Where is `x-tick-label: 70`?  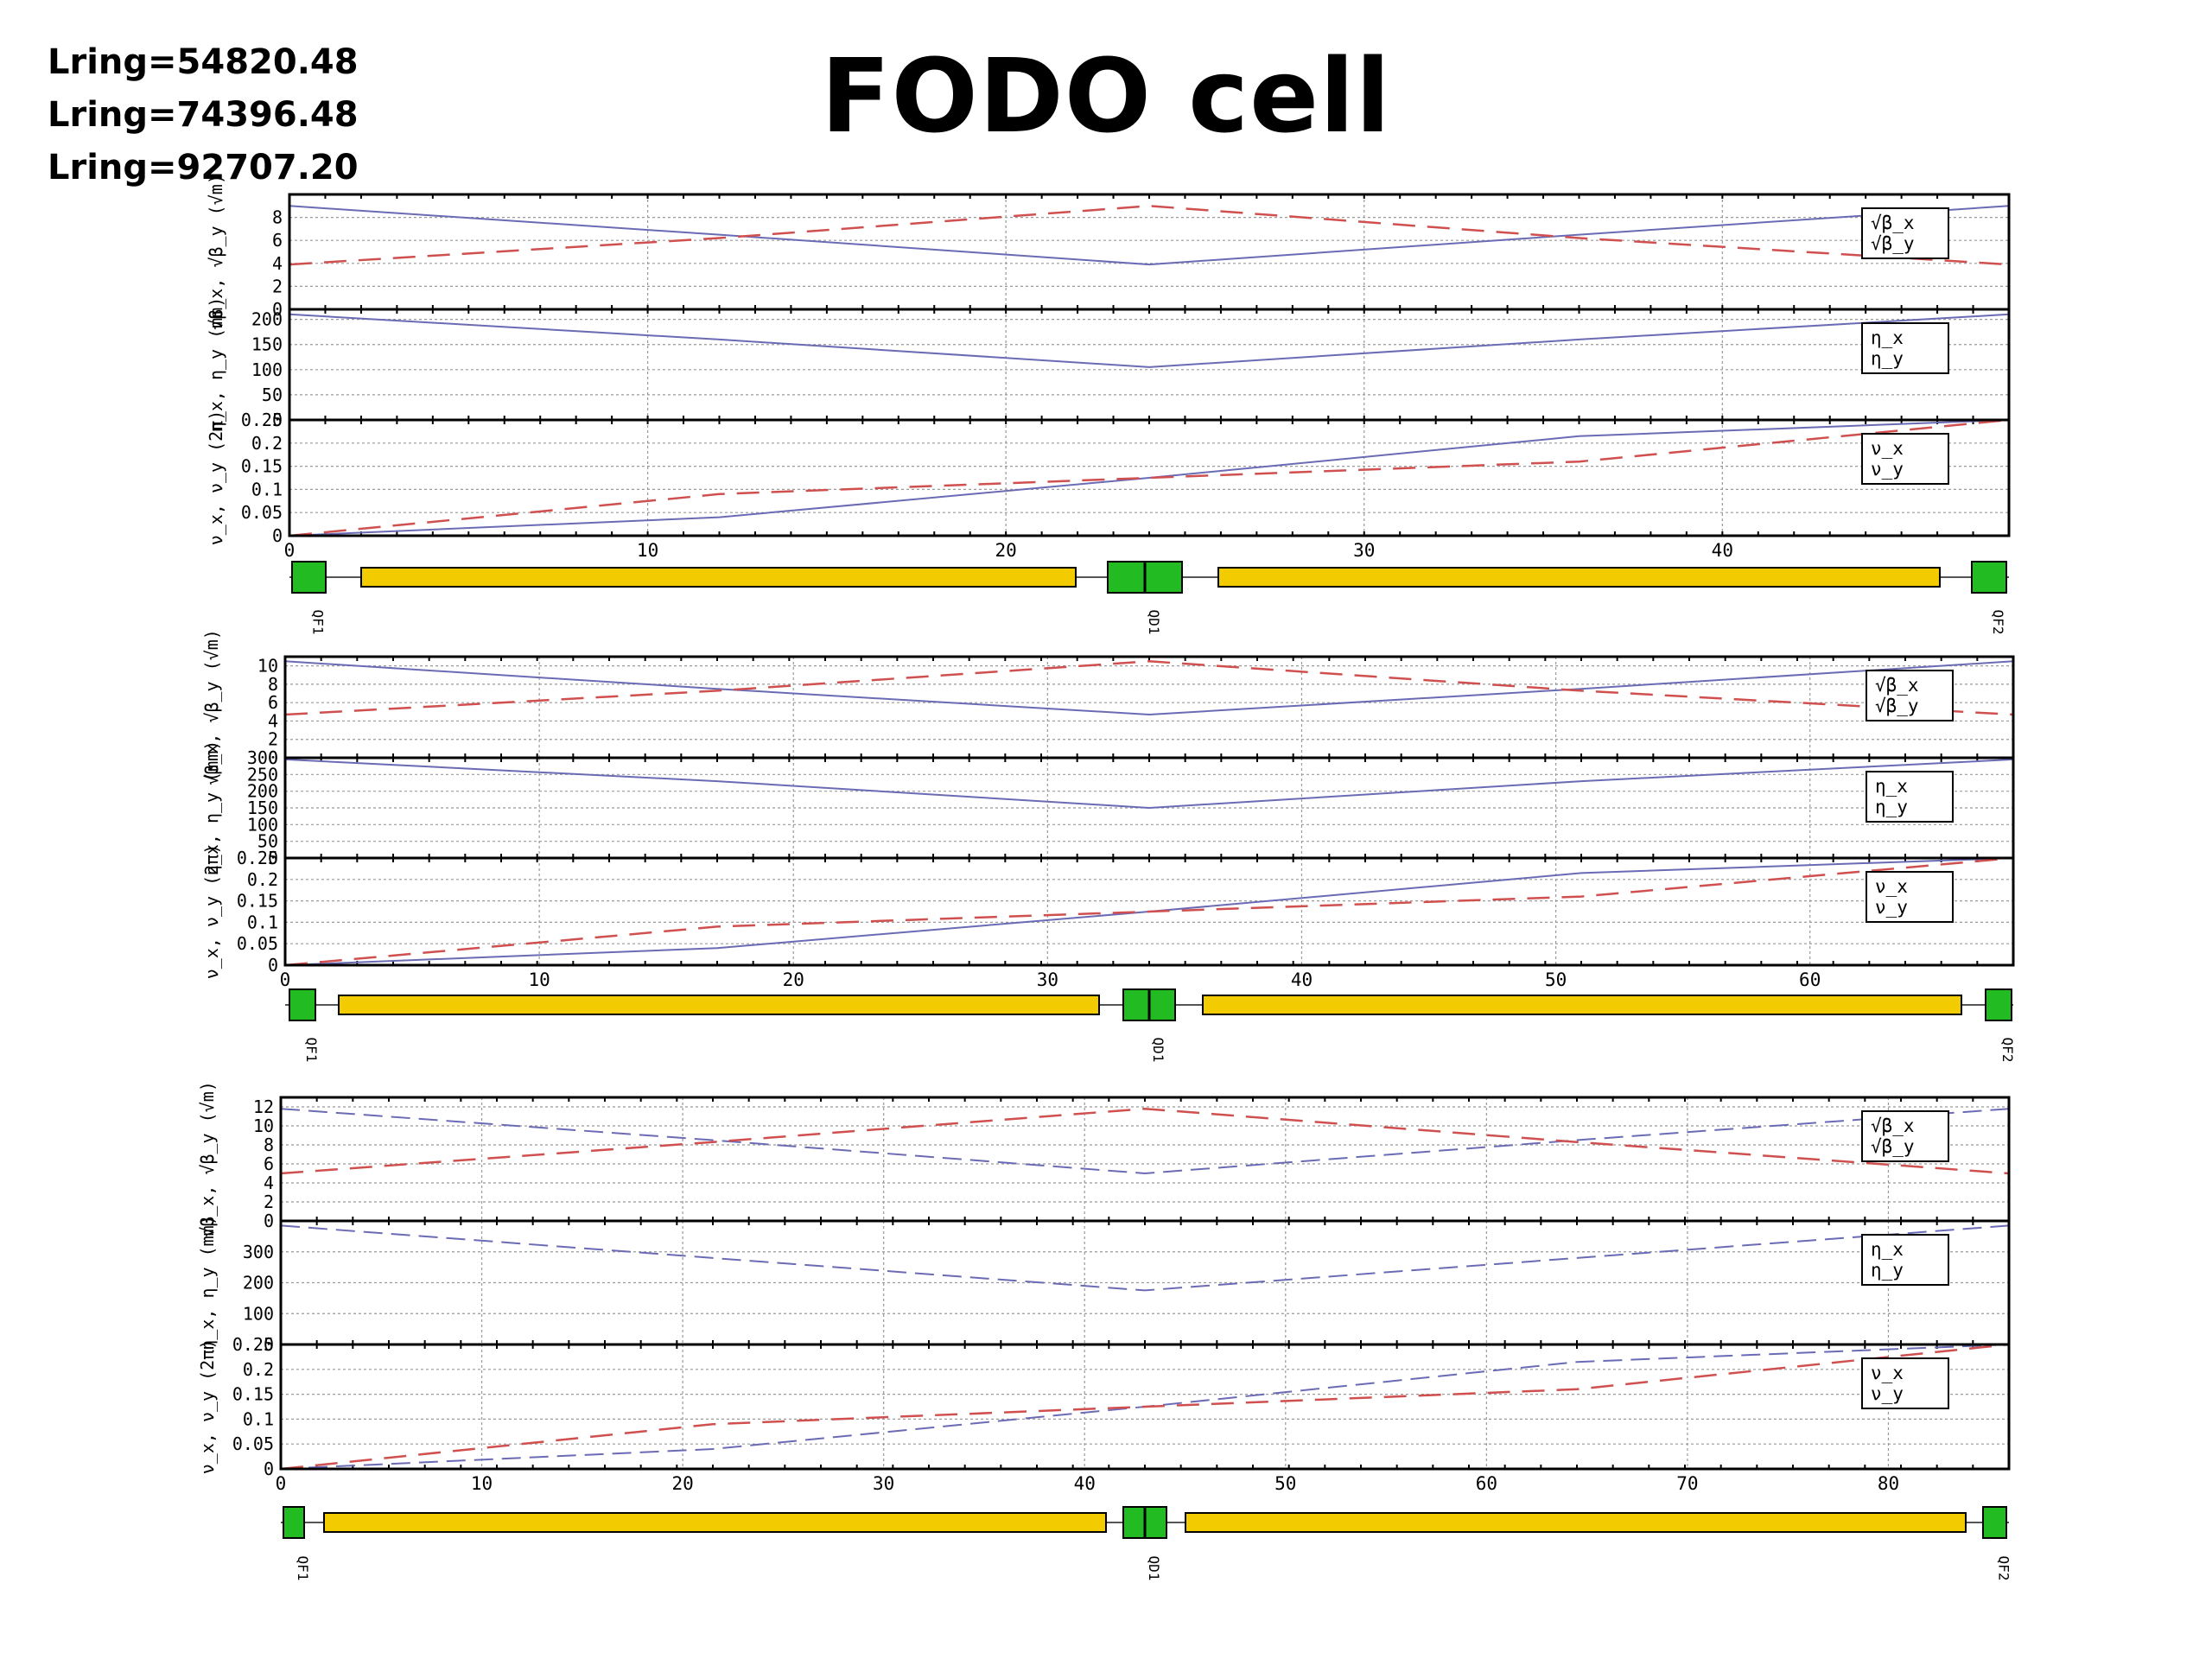
x-tick-label: 70 is located at coordinates (1687, 1483).